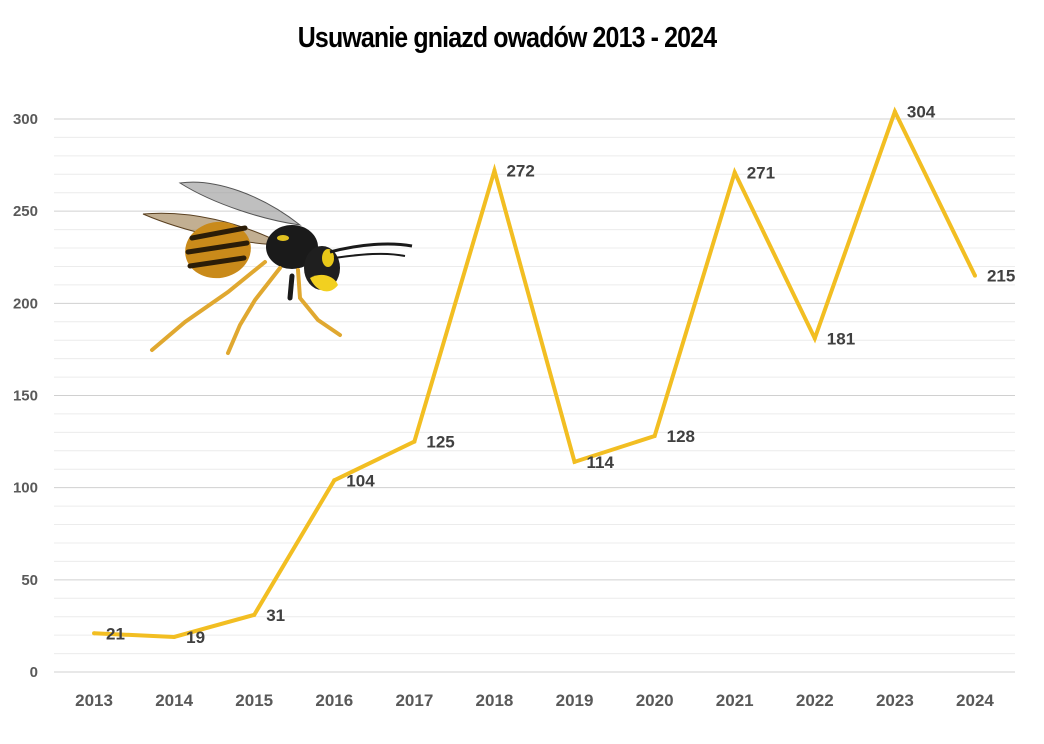 Image resolution: width=1044 pixels, height=744 pixels. What do you see at coordinates (761, 172) in the screenshot?
I see `data-label: 271` at bounding box center [761, 172].